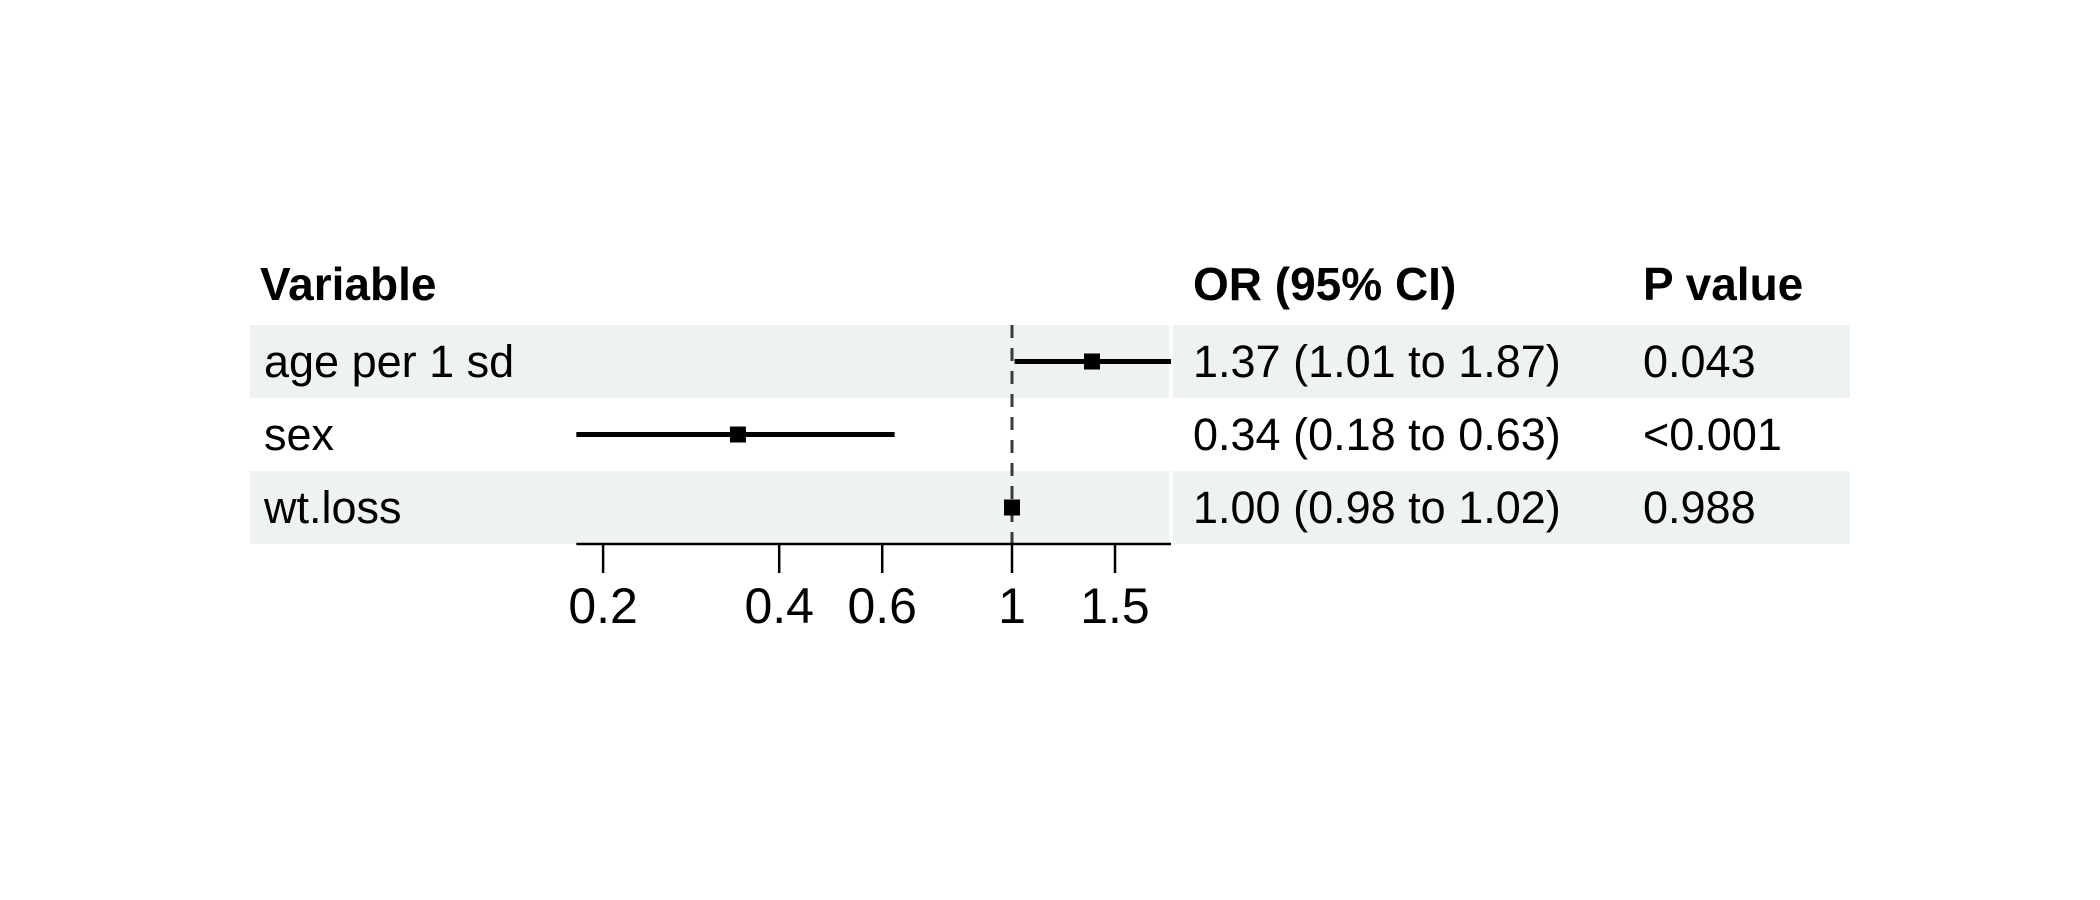  Describe the element at coordinates (333, 507) in the screenshot. I see `row-label: wt.loss` at that location.